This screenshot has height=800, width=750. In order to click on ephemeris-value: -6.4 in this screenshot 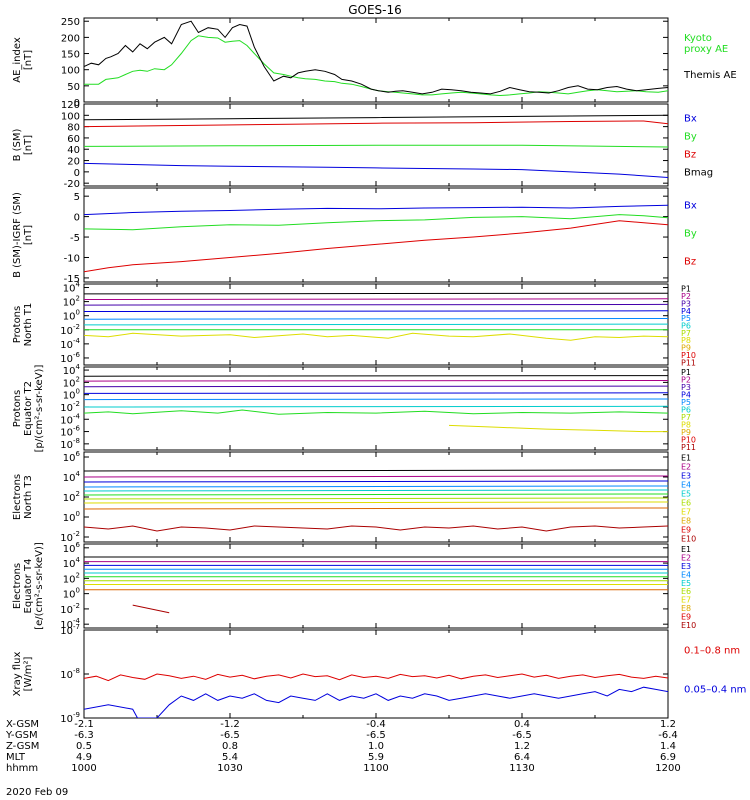, I will do `click(668, 735)`.